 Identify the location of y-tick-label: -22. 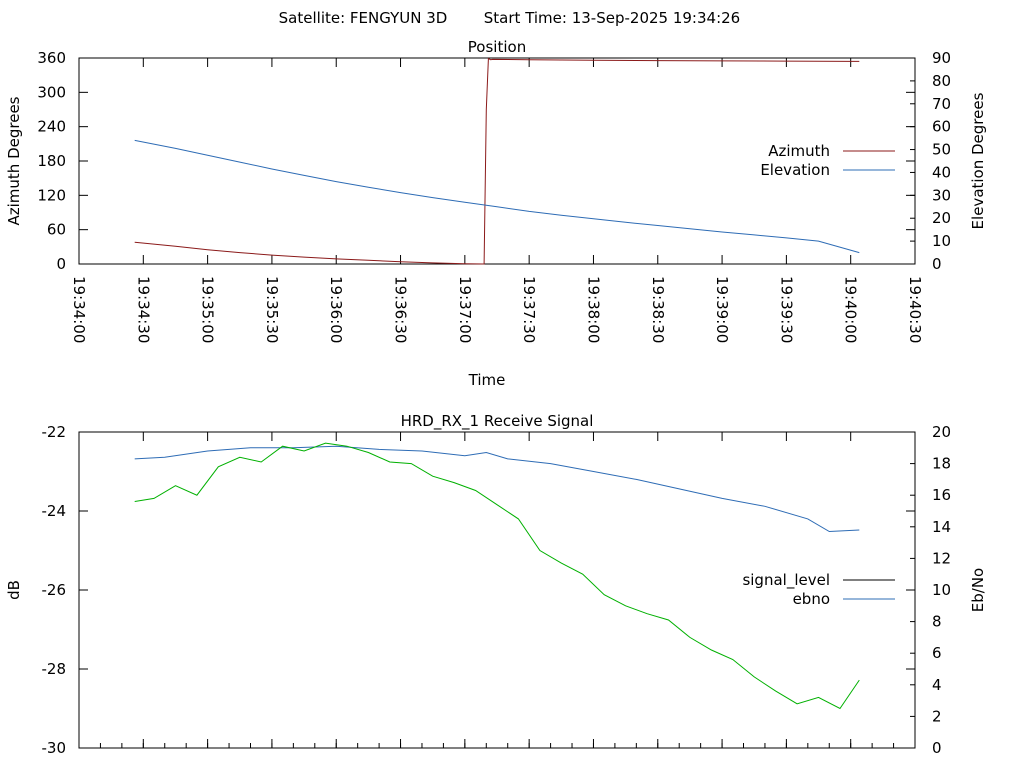
(54, 432).